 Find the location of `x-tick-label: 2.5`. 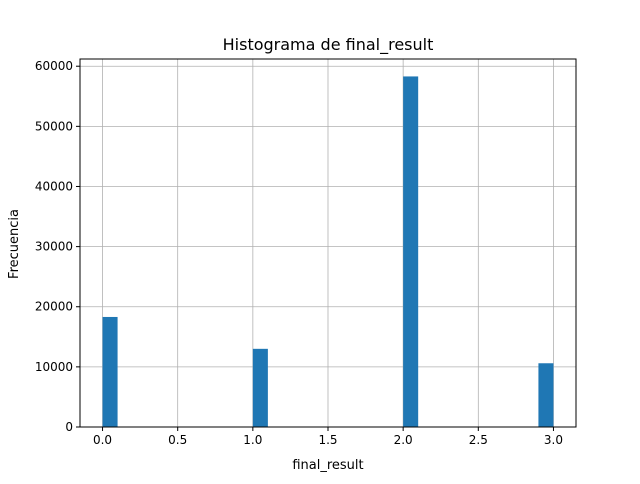

x-tick-label: 2.5 is located at coordinates (478, 440).